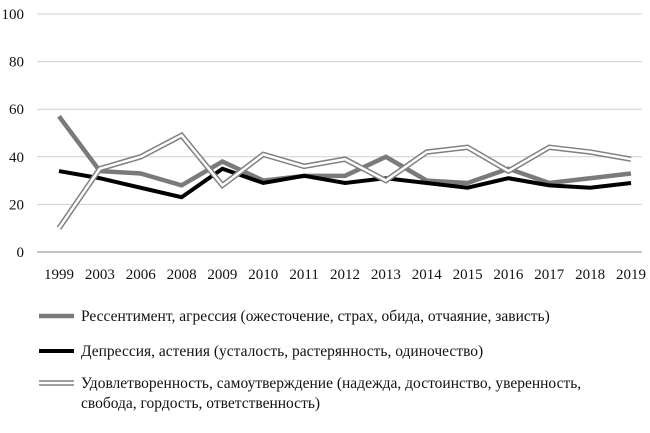 The width and height of the screenshot is (650, 433). What do you see at coordinates (427, 275) in the screenshot?
I see `x-tick-label: 2014` at bounding box center [427, 275].